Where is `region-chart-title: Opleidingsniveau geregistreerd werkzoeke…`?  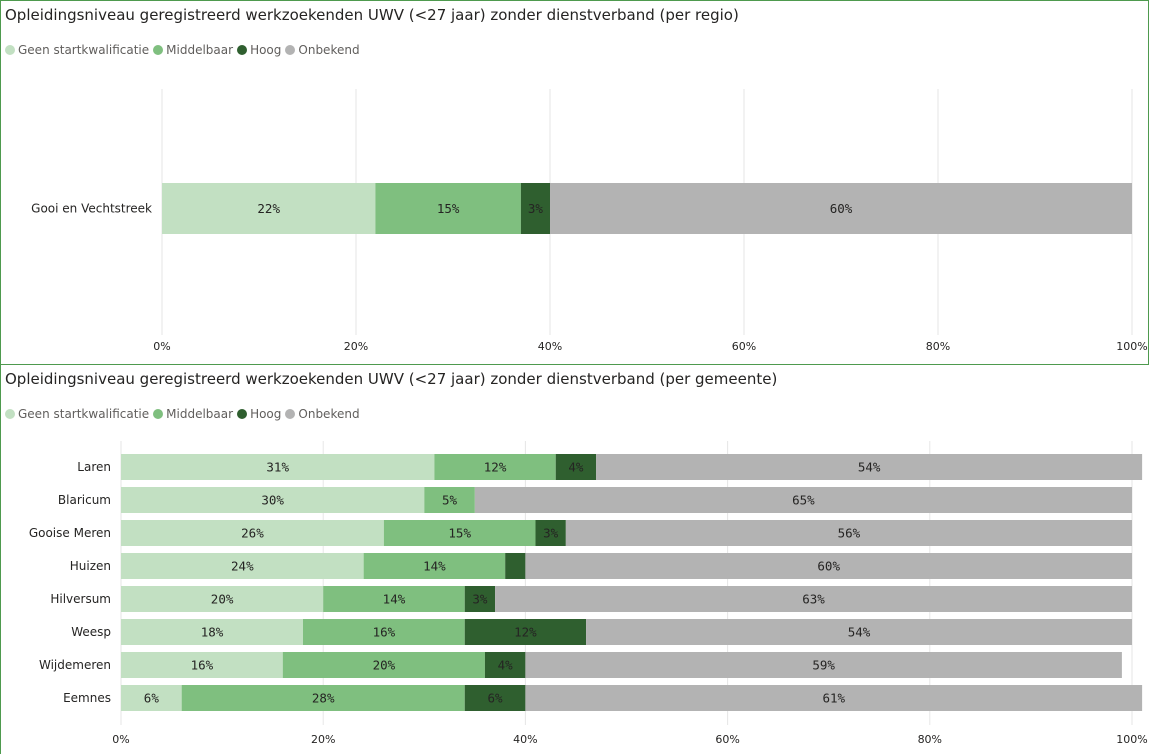
region-chart-title: Opleidingsniveau geregistreerd werkzoeke… is located at coordinates (372, 15).